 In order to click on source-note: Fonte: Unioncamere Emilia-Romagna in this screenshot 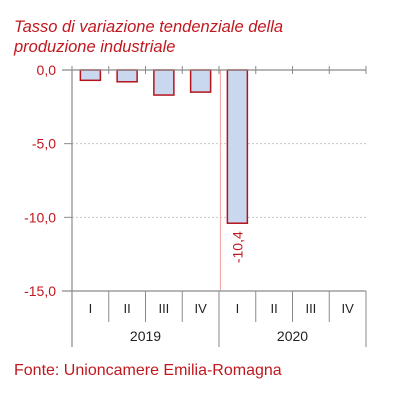, I will do `click(148, 370)`.